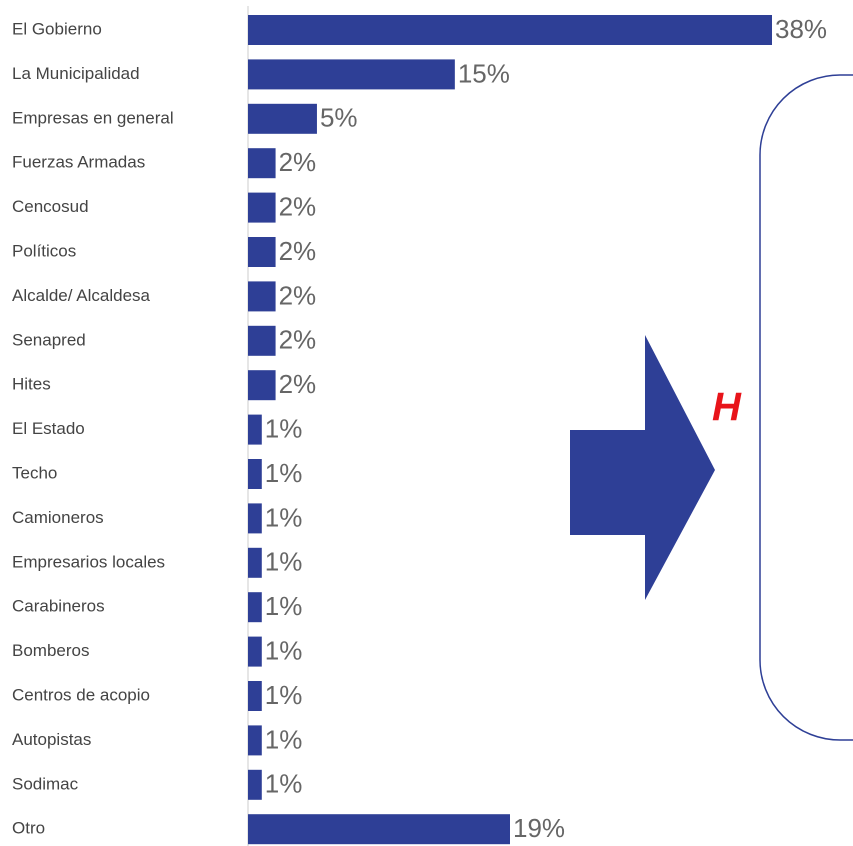  I want to click on category-label: Bomberos, so click(50, 650).